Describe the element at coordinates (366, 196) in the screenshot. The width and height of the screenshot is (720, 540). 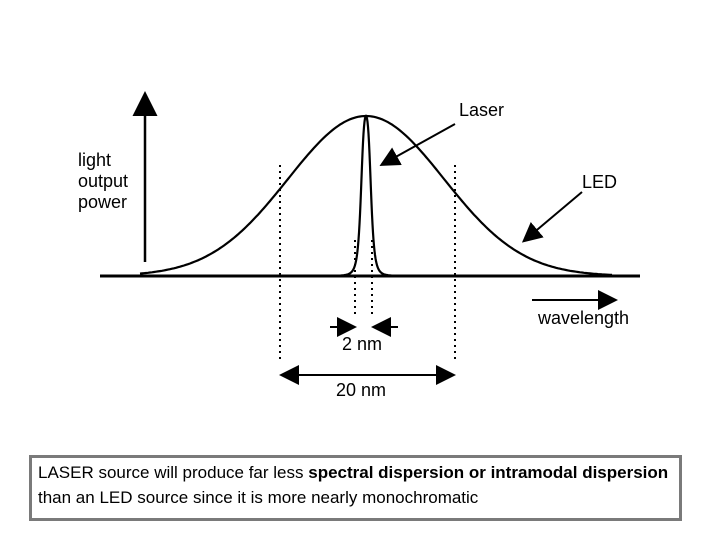
I see `laser-spectrum-curve` at that location.